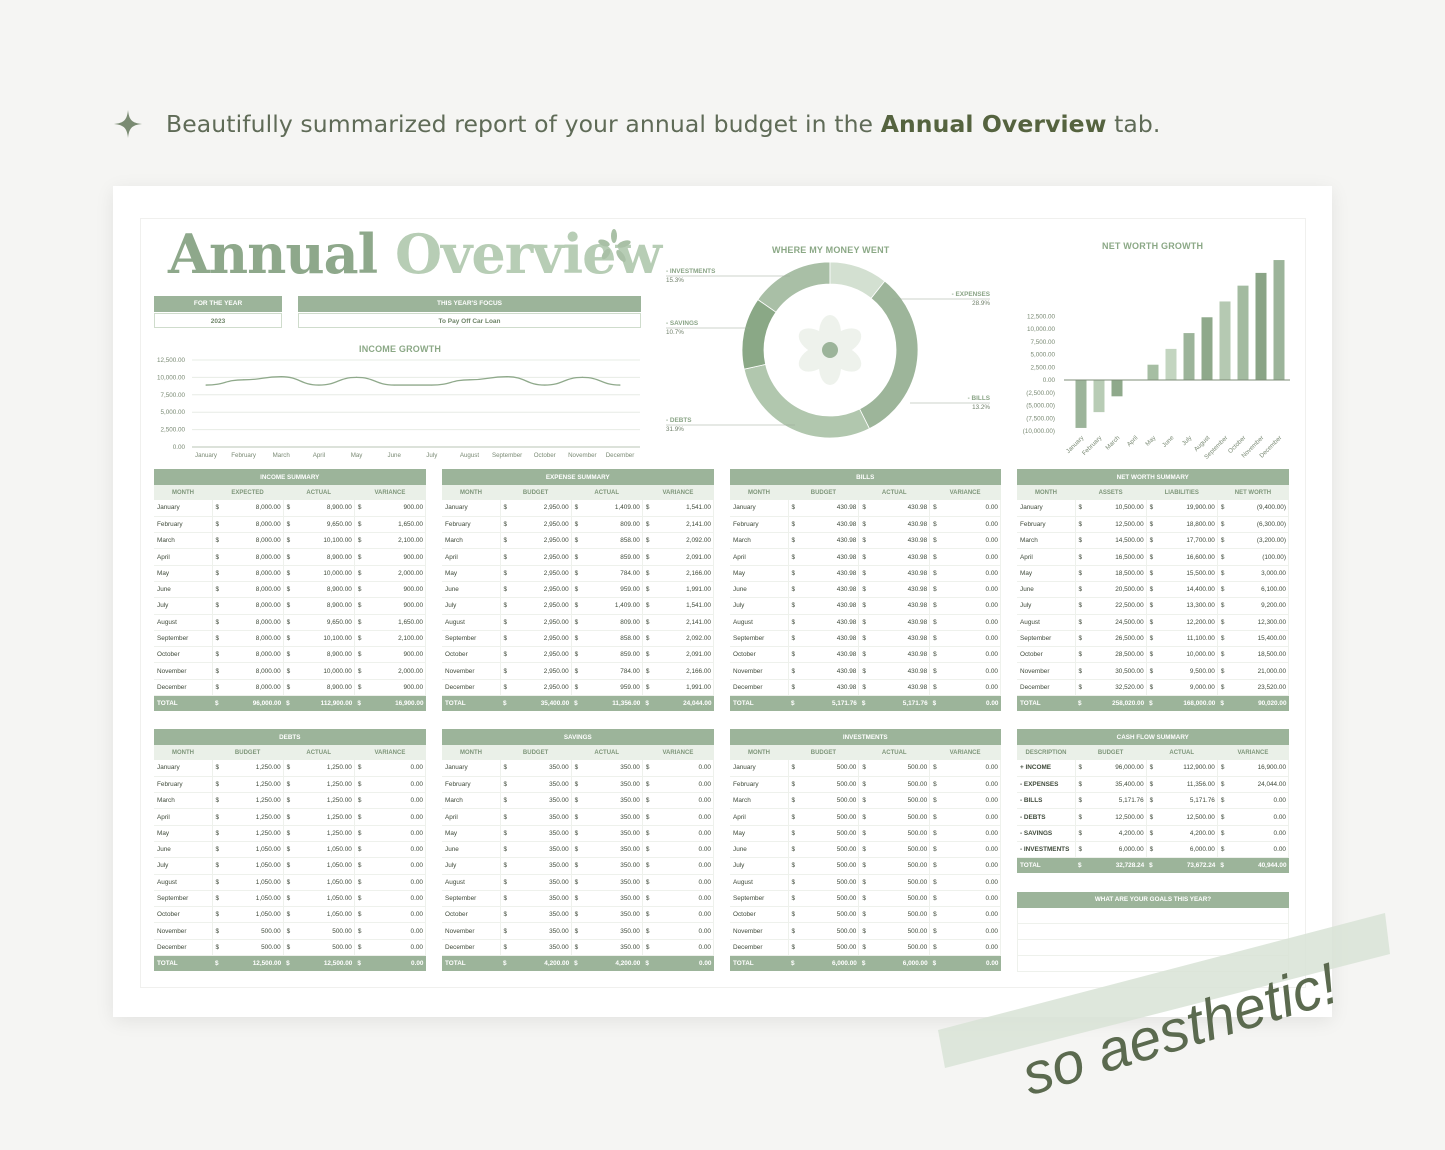 The height and width of the screenshot is (1150, 1445). What do you see at coordinates (1259, 573) in the screenshot?
I see `cell-value: 3,000.00` at bounding box center [1259, 573].